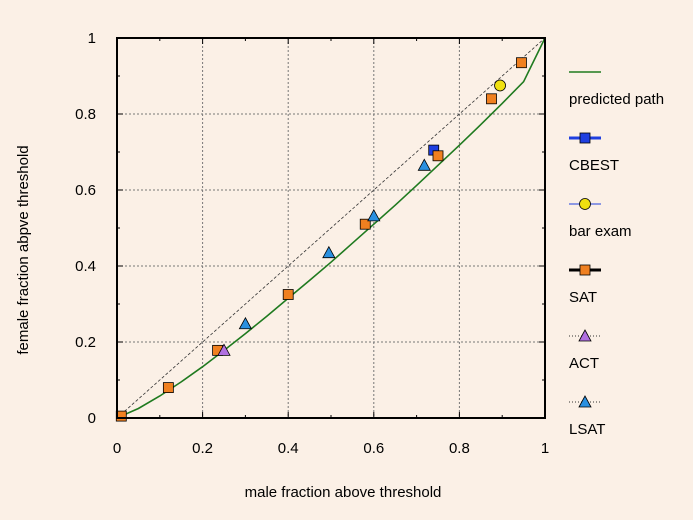 The image size is (693, 520). What do you see at coordinates (585, 204) in the screenshot?
I see `legend-marker-bar-exam` at bounding box center [585, 204].